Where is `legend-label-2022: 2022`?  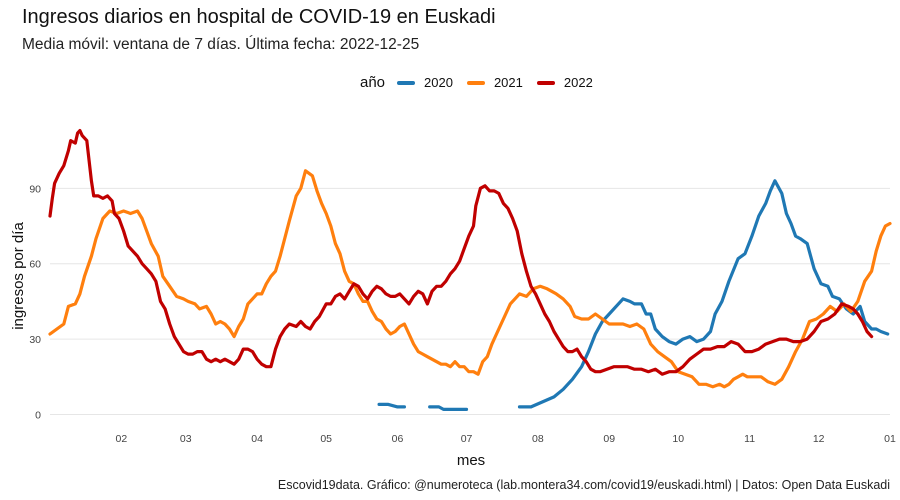 legend-label-2022: 2022 is located at coordinates (578, 82).